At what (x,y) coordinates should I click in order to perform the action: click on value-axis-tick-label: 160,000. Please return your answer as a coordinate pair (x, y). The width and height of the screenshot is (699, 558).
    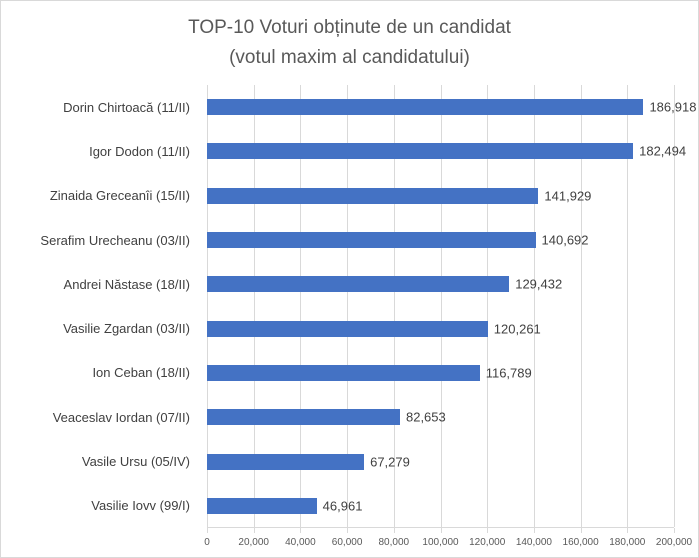
    Looking at the image, I should click on (580, 542).